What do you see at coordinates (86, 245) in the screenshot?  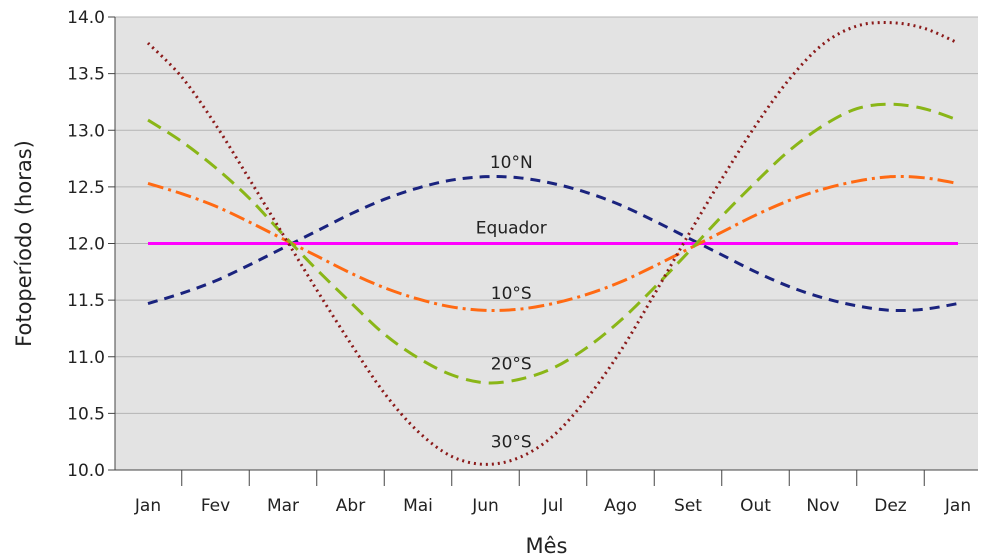 I see `y-tick-label: 12.0` at bounding box center [86, 245].